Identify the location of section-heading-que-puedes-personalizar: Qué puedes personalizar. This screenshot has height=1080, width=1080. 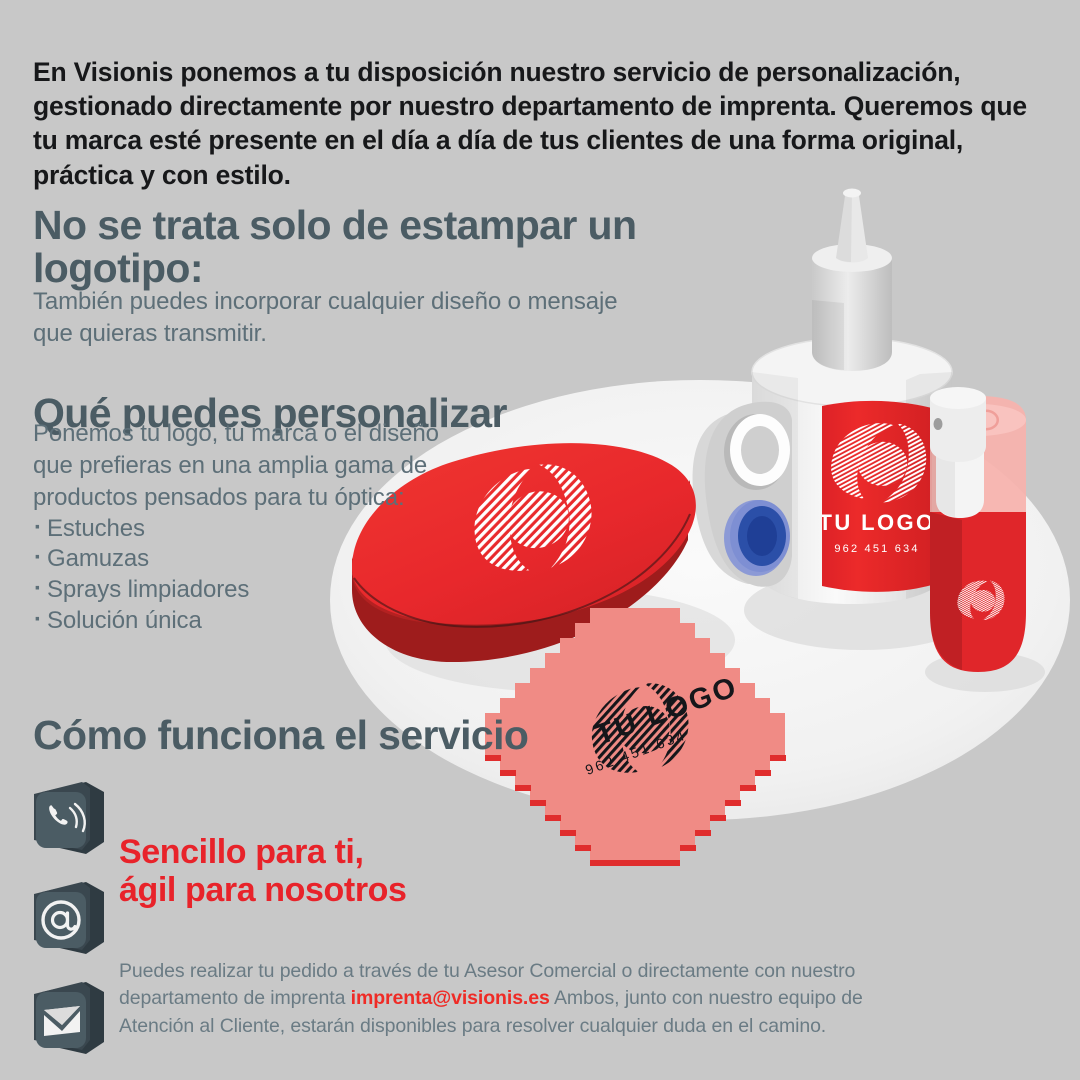
(270, 413).